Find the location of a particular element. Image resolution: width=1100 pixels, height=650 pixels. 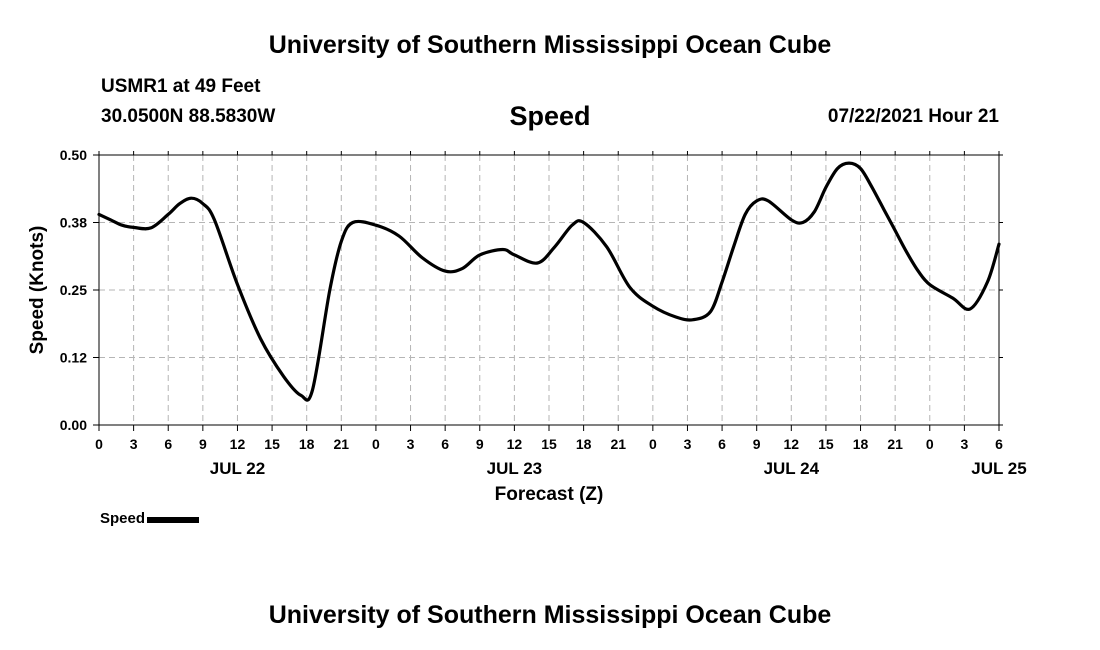

variable-title: Speed is located at coordinates (550, 116).